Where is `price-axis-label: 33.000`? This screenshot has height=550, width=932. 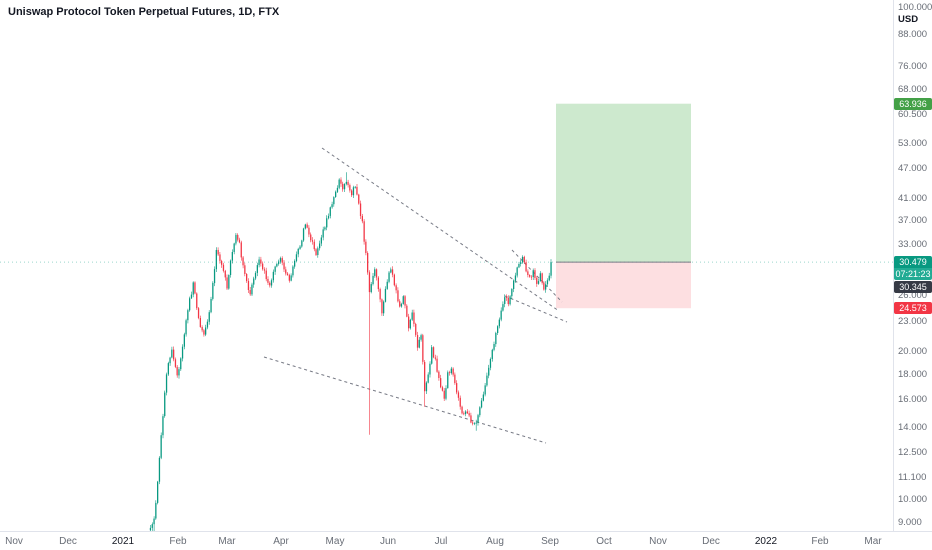
price-axis-label: 33.000 is located at coordinates (913, 245).